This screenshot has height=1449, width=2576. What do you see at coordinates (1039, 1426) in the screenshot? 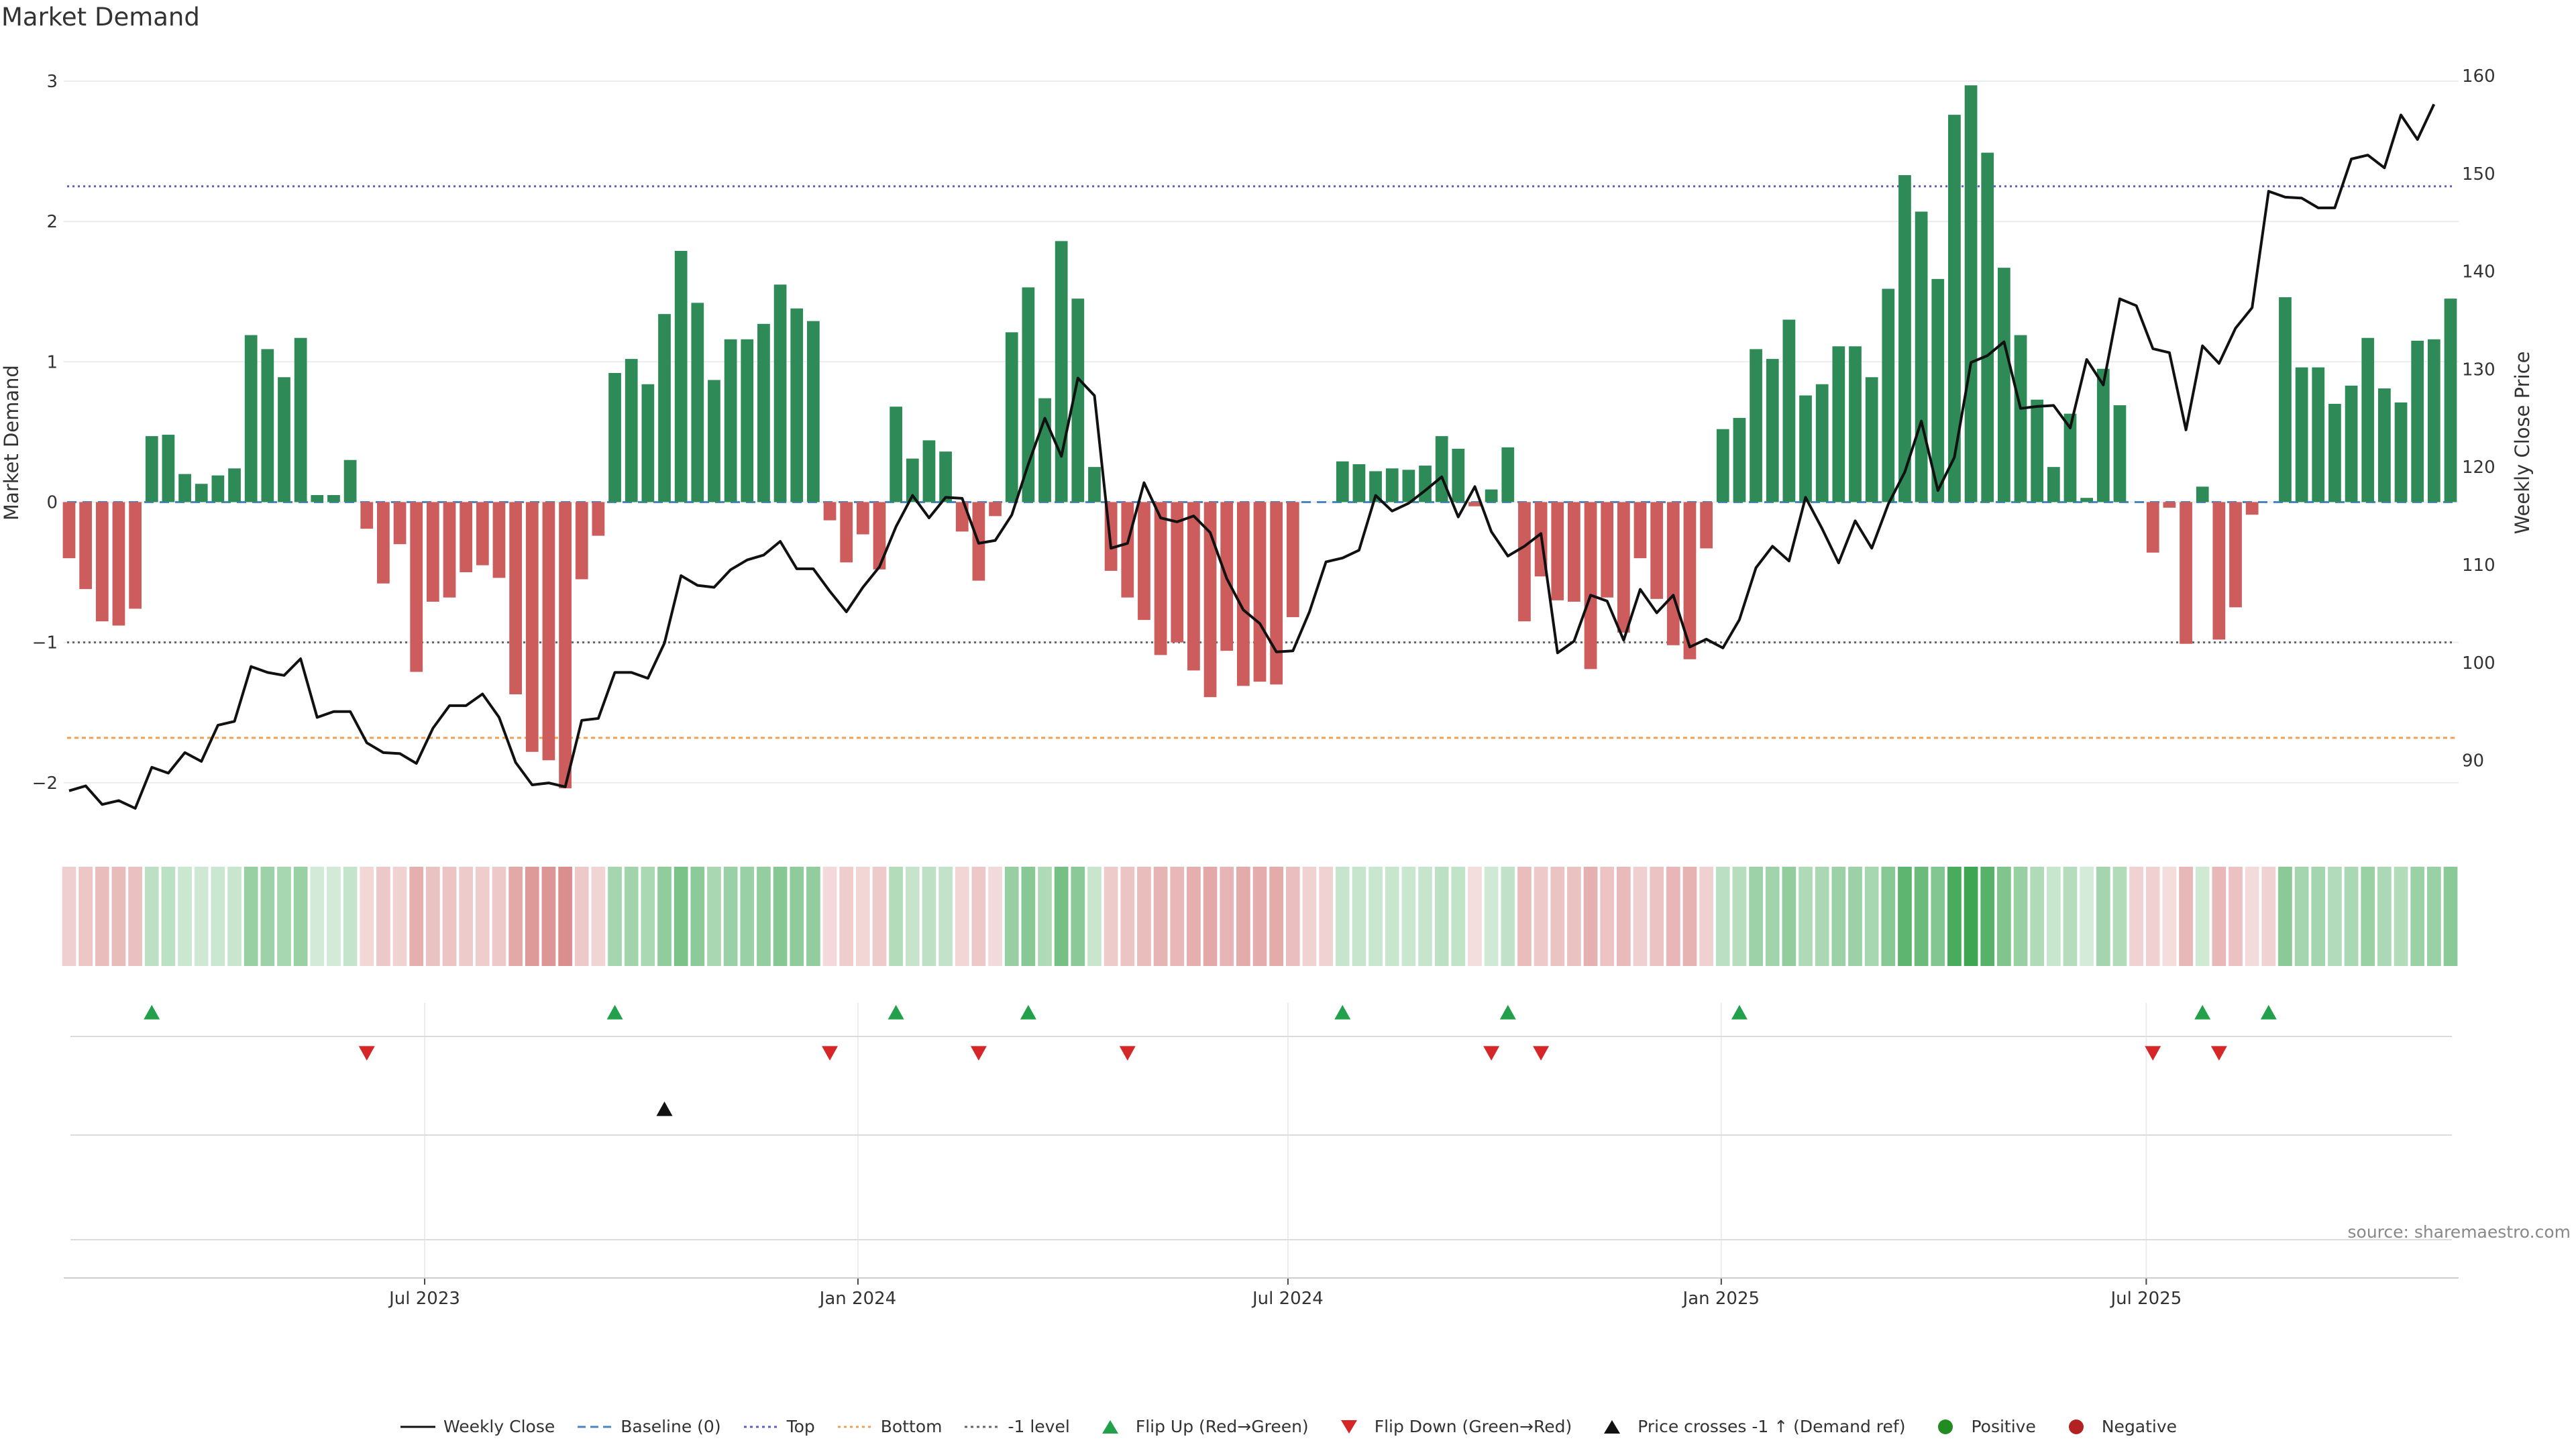
I see `legend-label: -1 level` at bounding box center [1039, 1426].